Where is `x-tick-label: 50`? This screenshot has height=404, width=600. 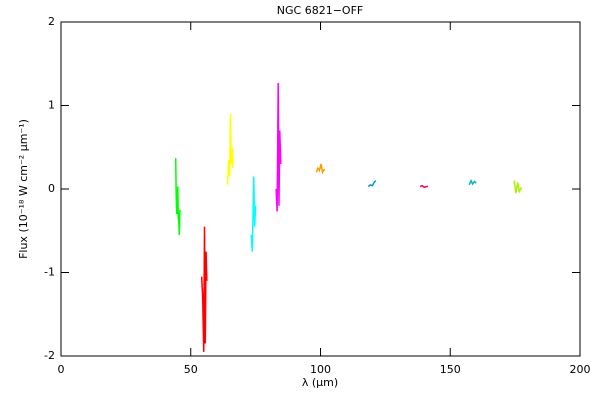 x-tick-label: 50 is located at coordinates (191, 369).